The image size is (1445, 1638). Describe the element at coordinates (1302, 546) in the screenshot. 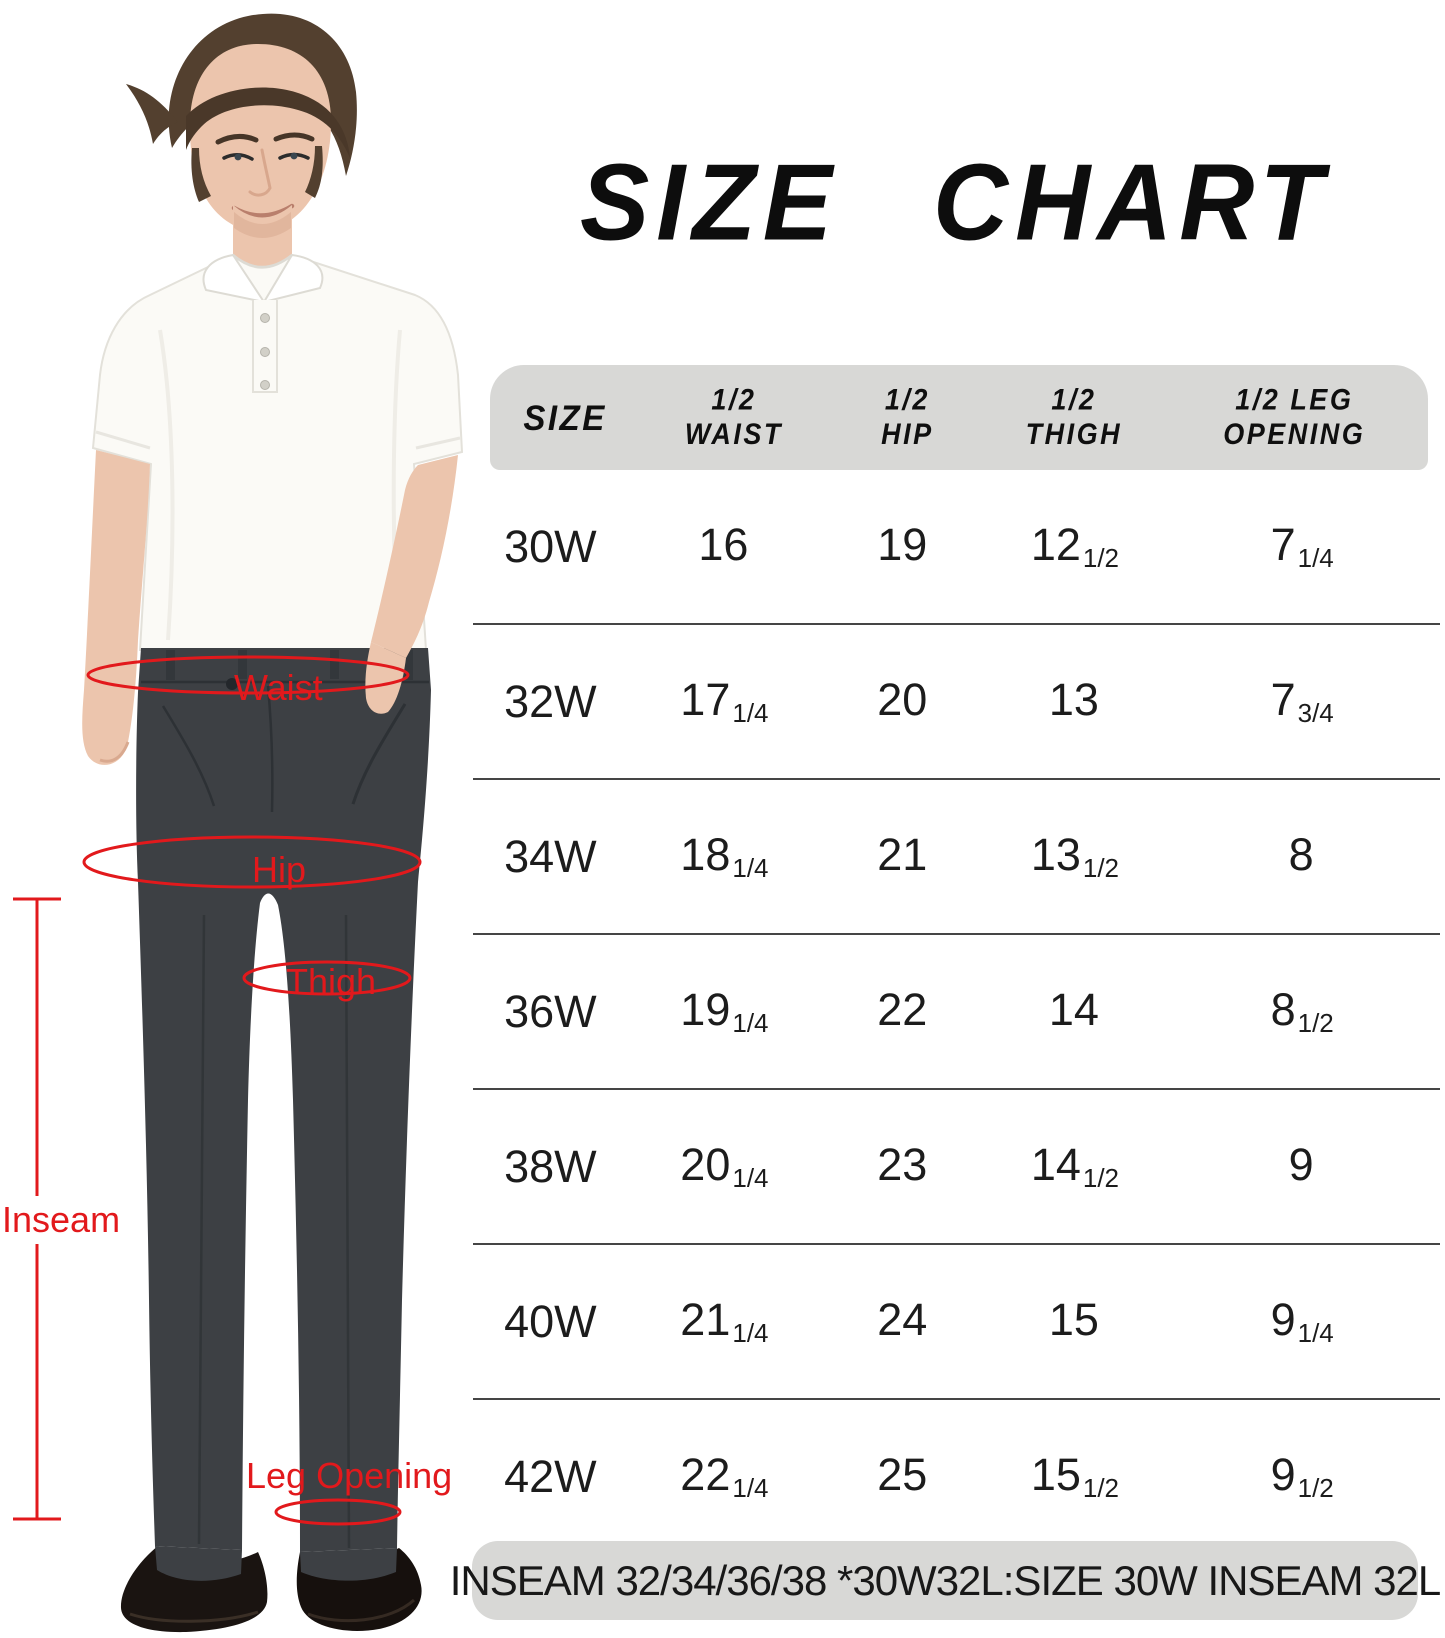

I see `measure-cell: 71/4` at that location.